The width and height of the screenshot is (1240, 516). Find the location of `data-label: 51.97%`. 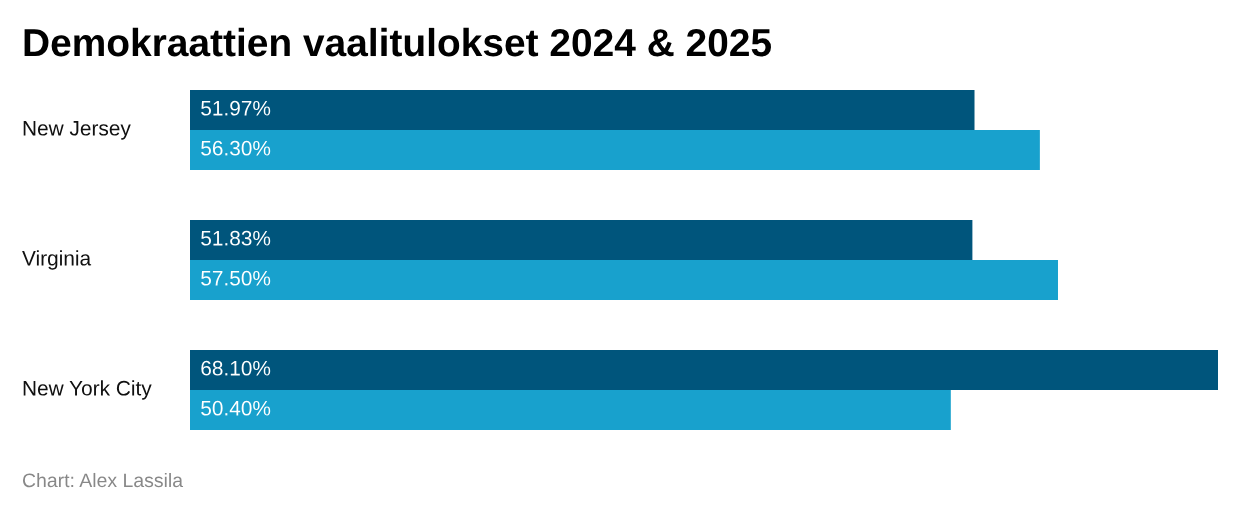

data-label: 51.97% is located at coordinates (236, 108).